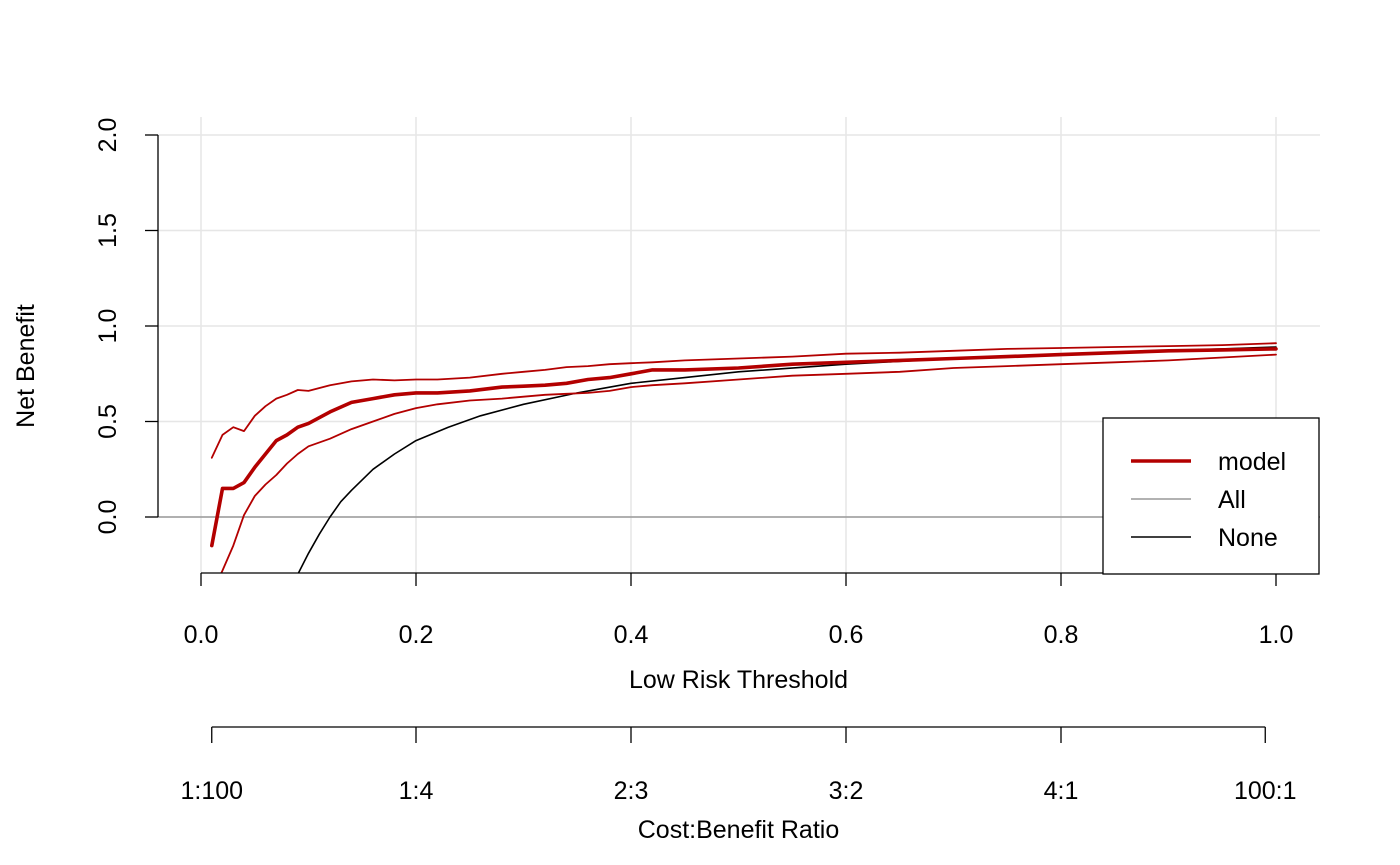 Image resolution: width=1400 pixels, height=865 pixels. I want to click on y-tick-label: 2.0, so click(108, 135).